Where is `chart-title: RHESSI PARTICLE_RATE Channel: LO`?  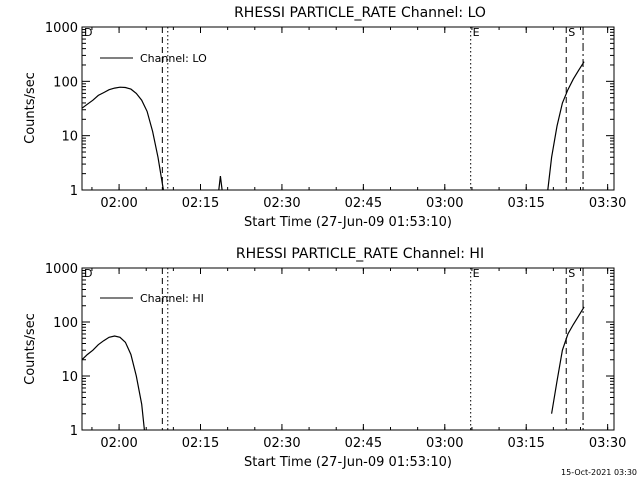
chart-title: RHESSI PARTICLE_RATE Channel: LO is located at coordinates (360, 13).